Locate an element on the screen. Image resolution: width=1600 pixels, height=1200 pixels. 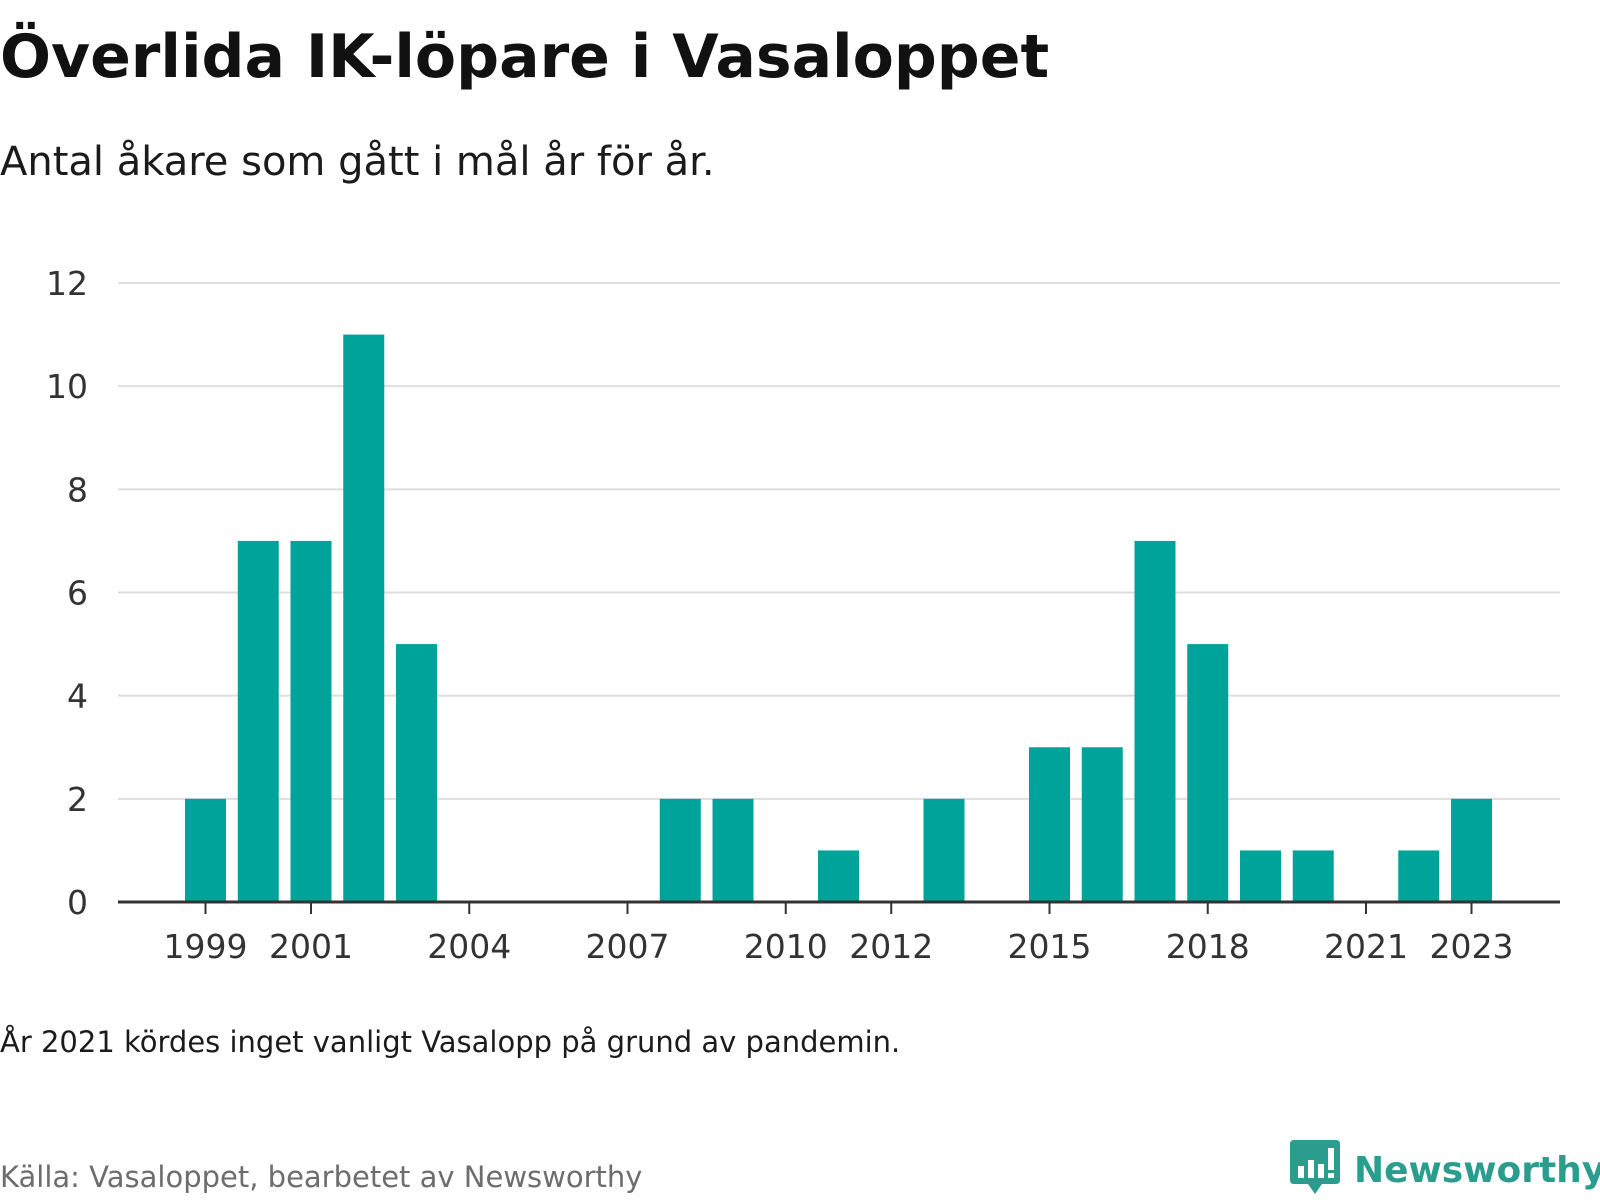
y-tick-label: 10 is located at coordinates (67, 386).